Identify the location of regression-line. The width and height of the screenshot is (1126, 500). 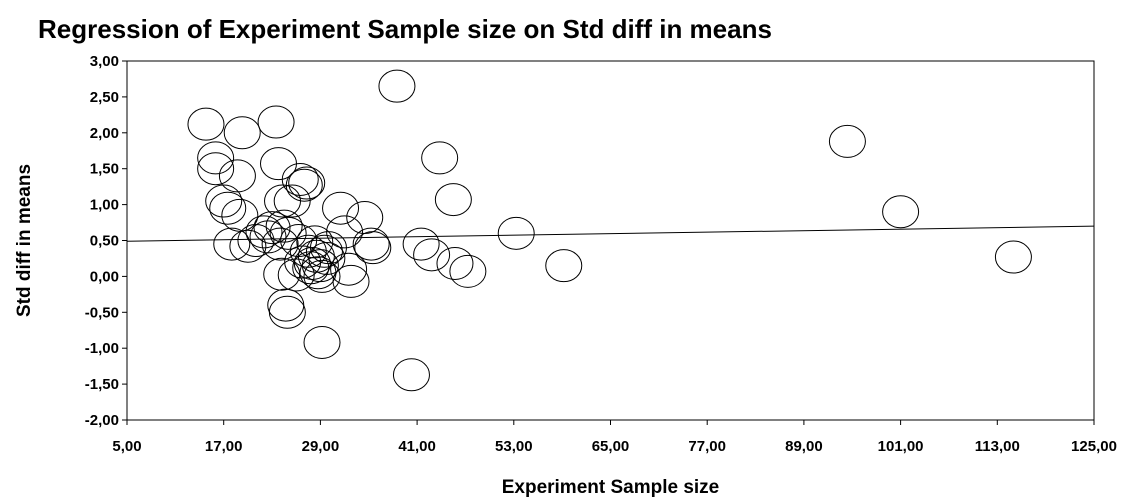
(610, 233).